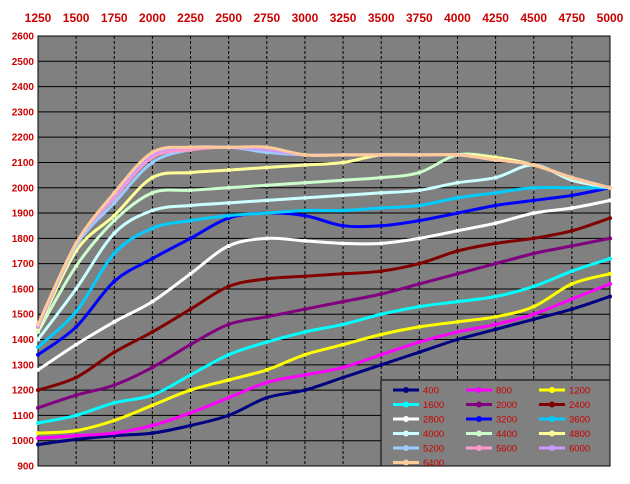  Describe the element at coordinates (504, 391) in the screenshot. I see `legend-label: 800` at that location.